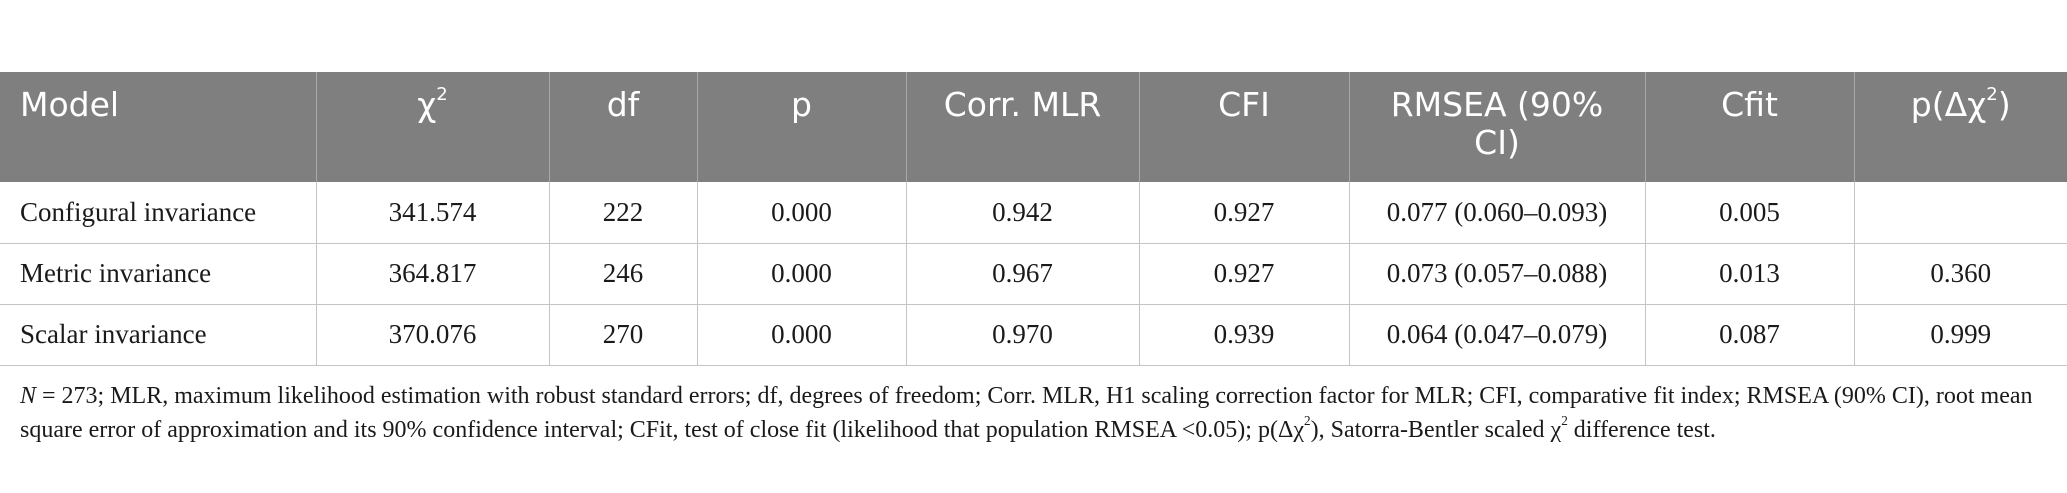 This screenshot has width=2067, height=493. I want to click on cell-p-delta: 0.999, so click(1960, 335).